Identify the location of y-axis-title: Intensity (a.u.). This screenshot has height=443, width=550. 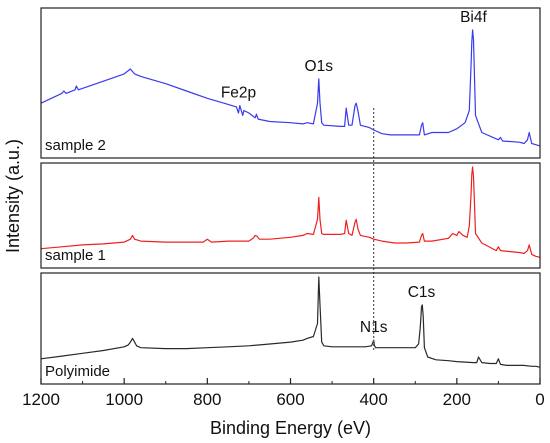
(13, 196).